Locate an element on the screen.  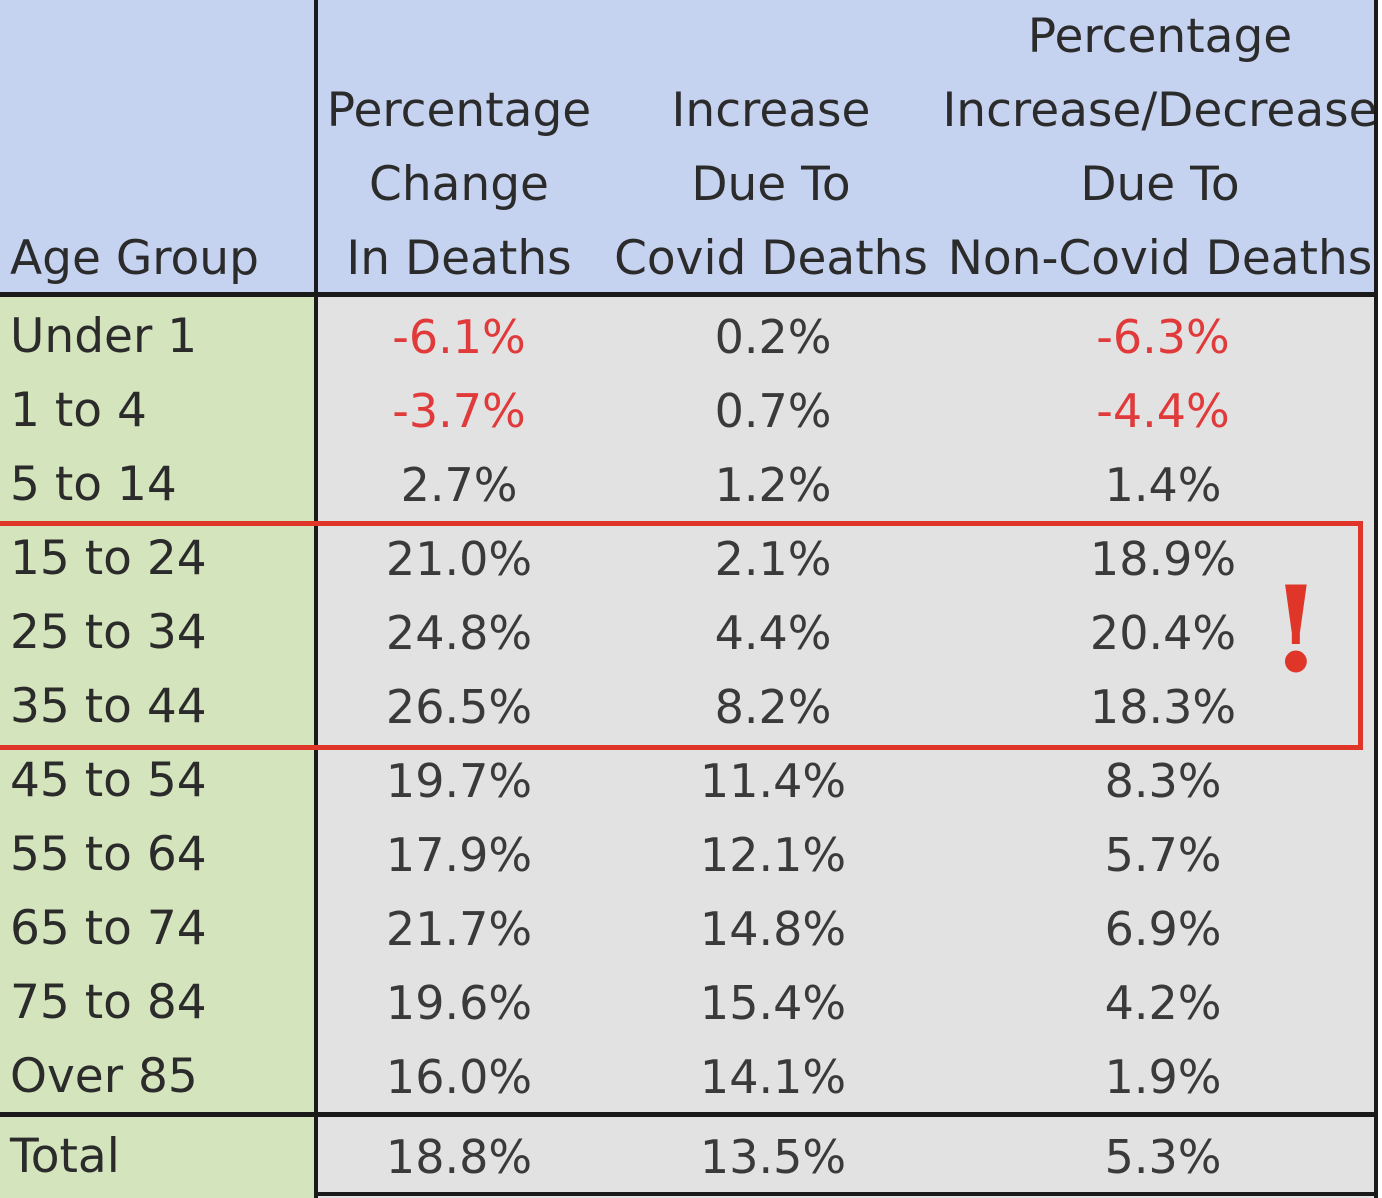
table-row: 15 to 24 21.0% 2.1% 18.9% is located at coordinates (689, 559).